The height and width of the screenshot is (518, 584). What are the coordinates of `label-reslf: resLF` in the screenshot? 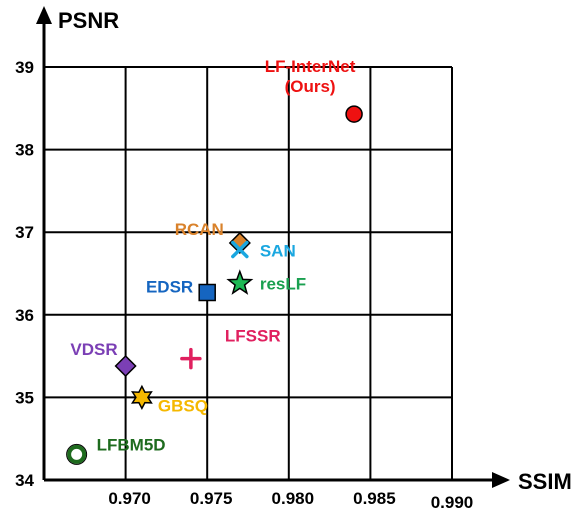 It's located at (283, 283).